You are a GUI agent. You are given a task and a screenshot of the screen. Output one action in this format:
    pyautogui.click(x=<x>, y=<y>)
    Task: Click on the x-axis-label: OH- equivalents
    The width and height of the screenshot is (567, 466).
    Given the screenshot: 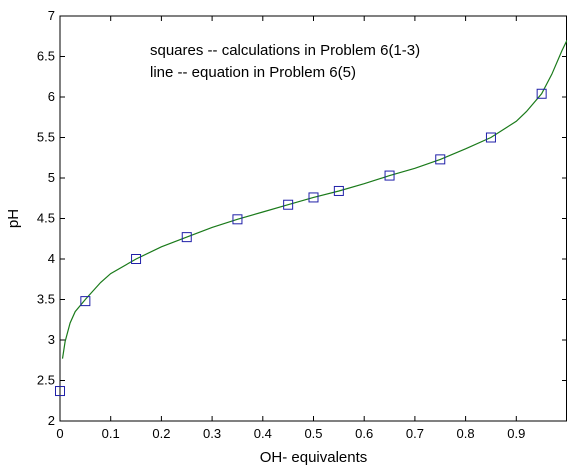 What is the action you would take?
    pyautogui.click(x=314, y=457)
    